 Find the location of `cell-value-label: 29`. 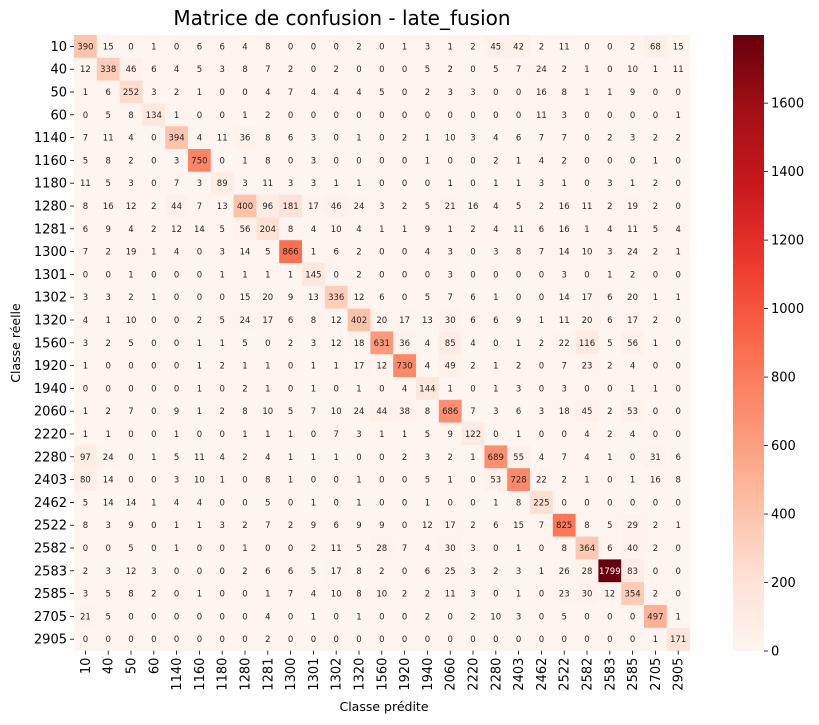

cell-value-label: 29 is located at coordinates (632, 526).